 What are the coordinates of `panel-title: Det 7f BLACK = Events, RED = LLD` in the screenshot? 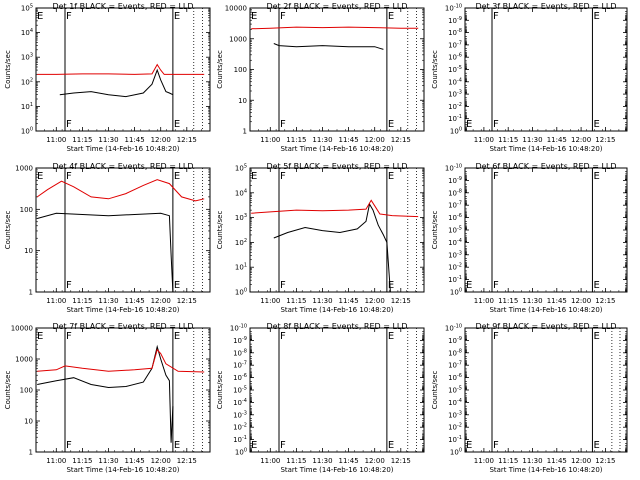 It's located at (122, 326).